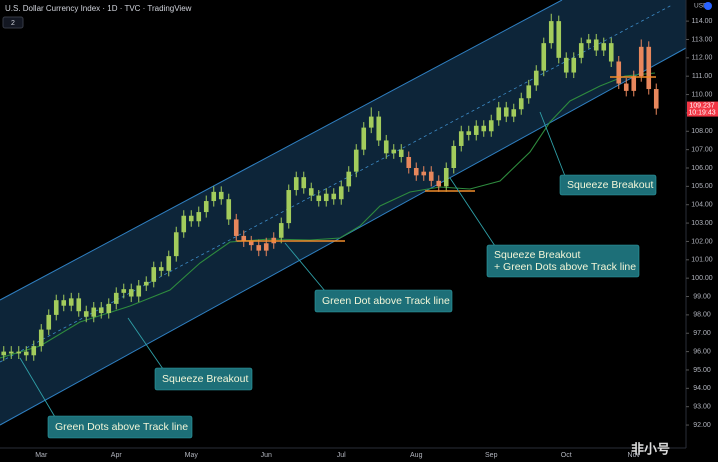  I want to click on y-tick-label: 111.00, so click(702, 76).